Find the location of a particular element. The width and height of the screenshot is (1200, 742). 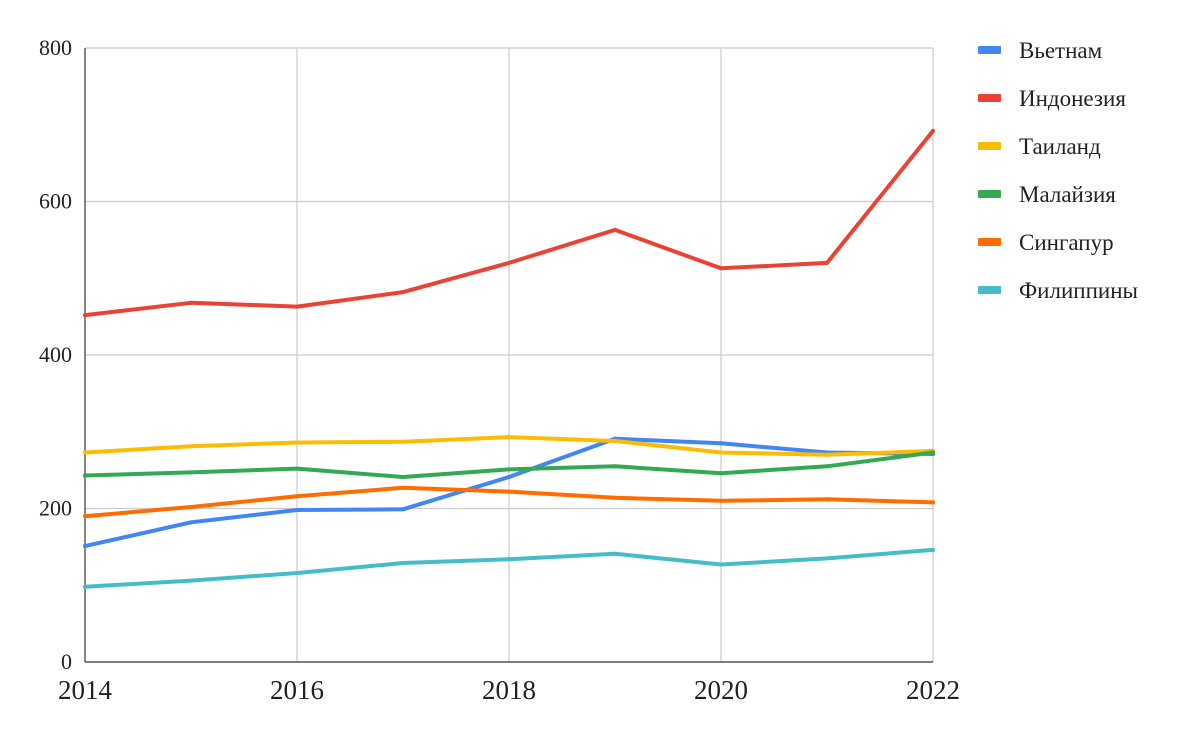

legend-label-0: Вьетнам is located at coordinates (1061, 50).